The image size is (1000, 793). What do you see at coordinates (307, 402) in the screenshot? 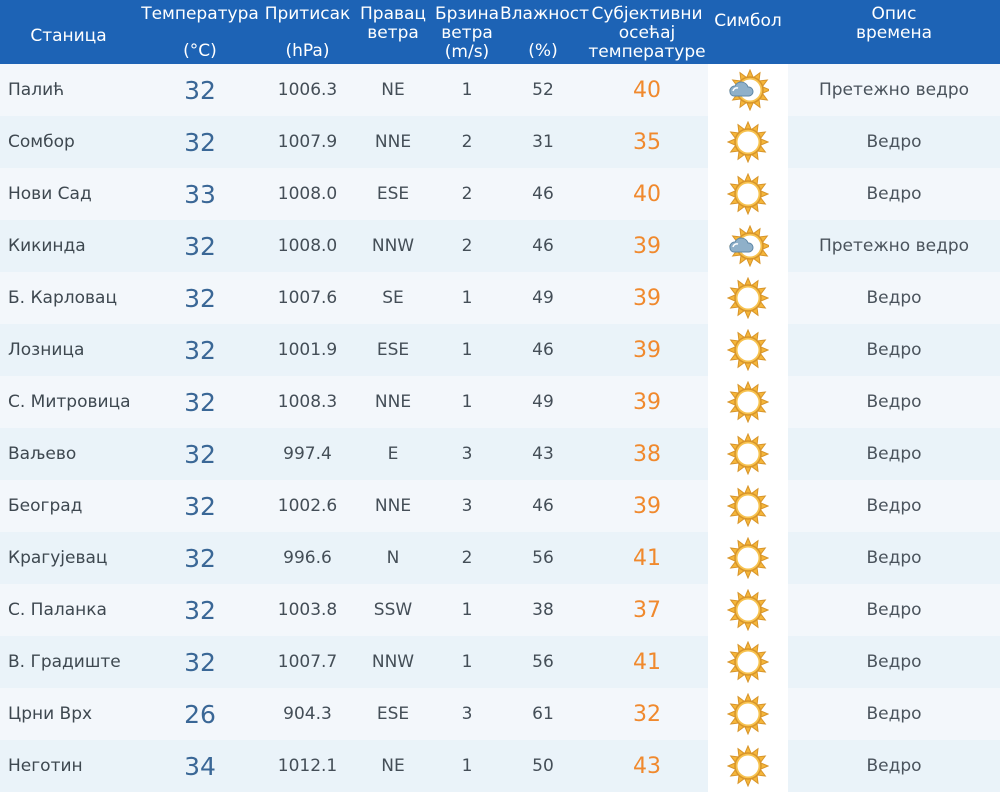
I see `pressure-cell: 1008.3` at bounding box center [307, 402].